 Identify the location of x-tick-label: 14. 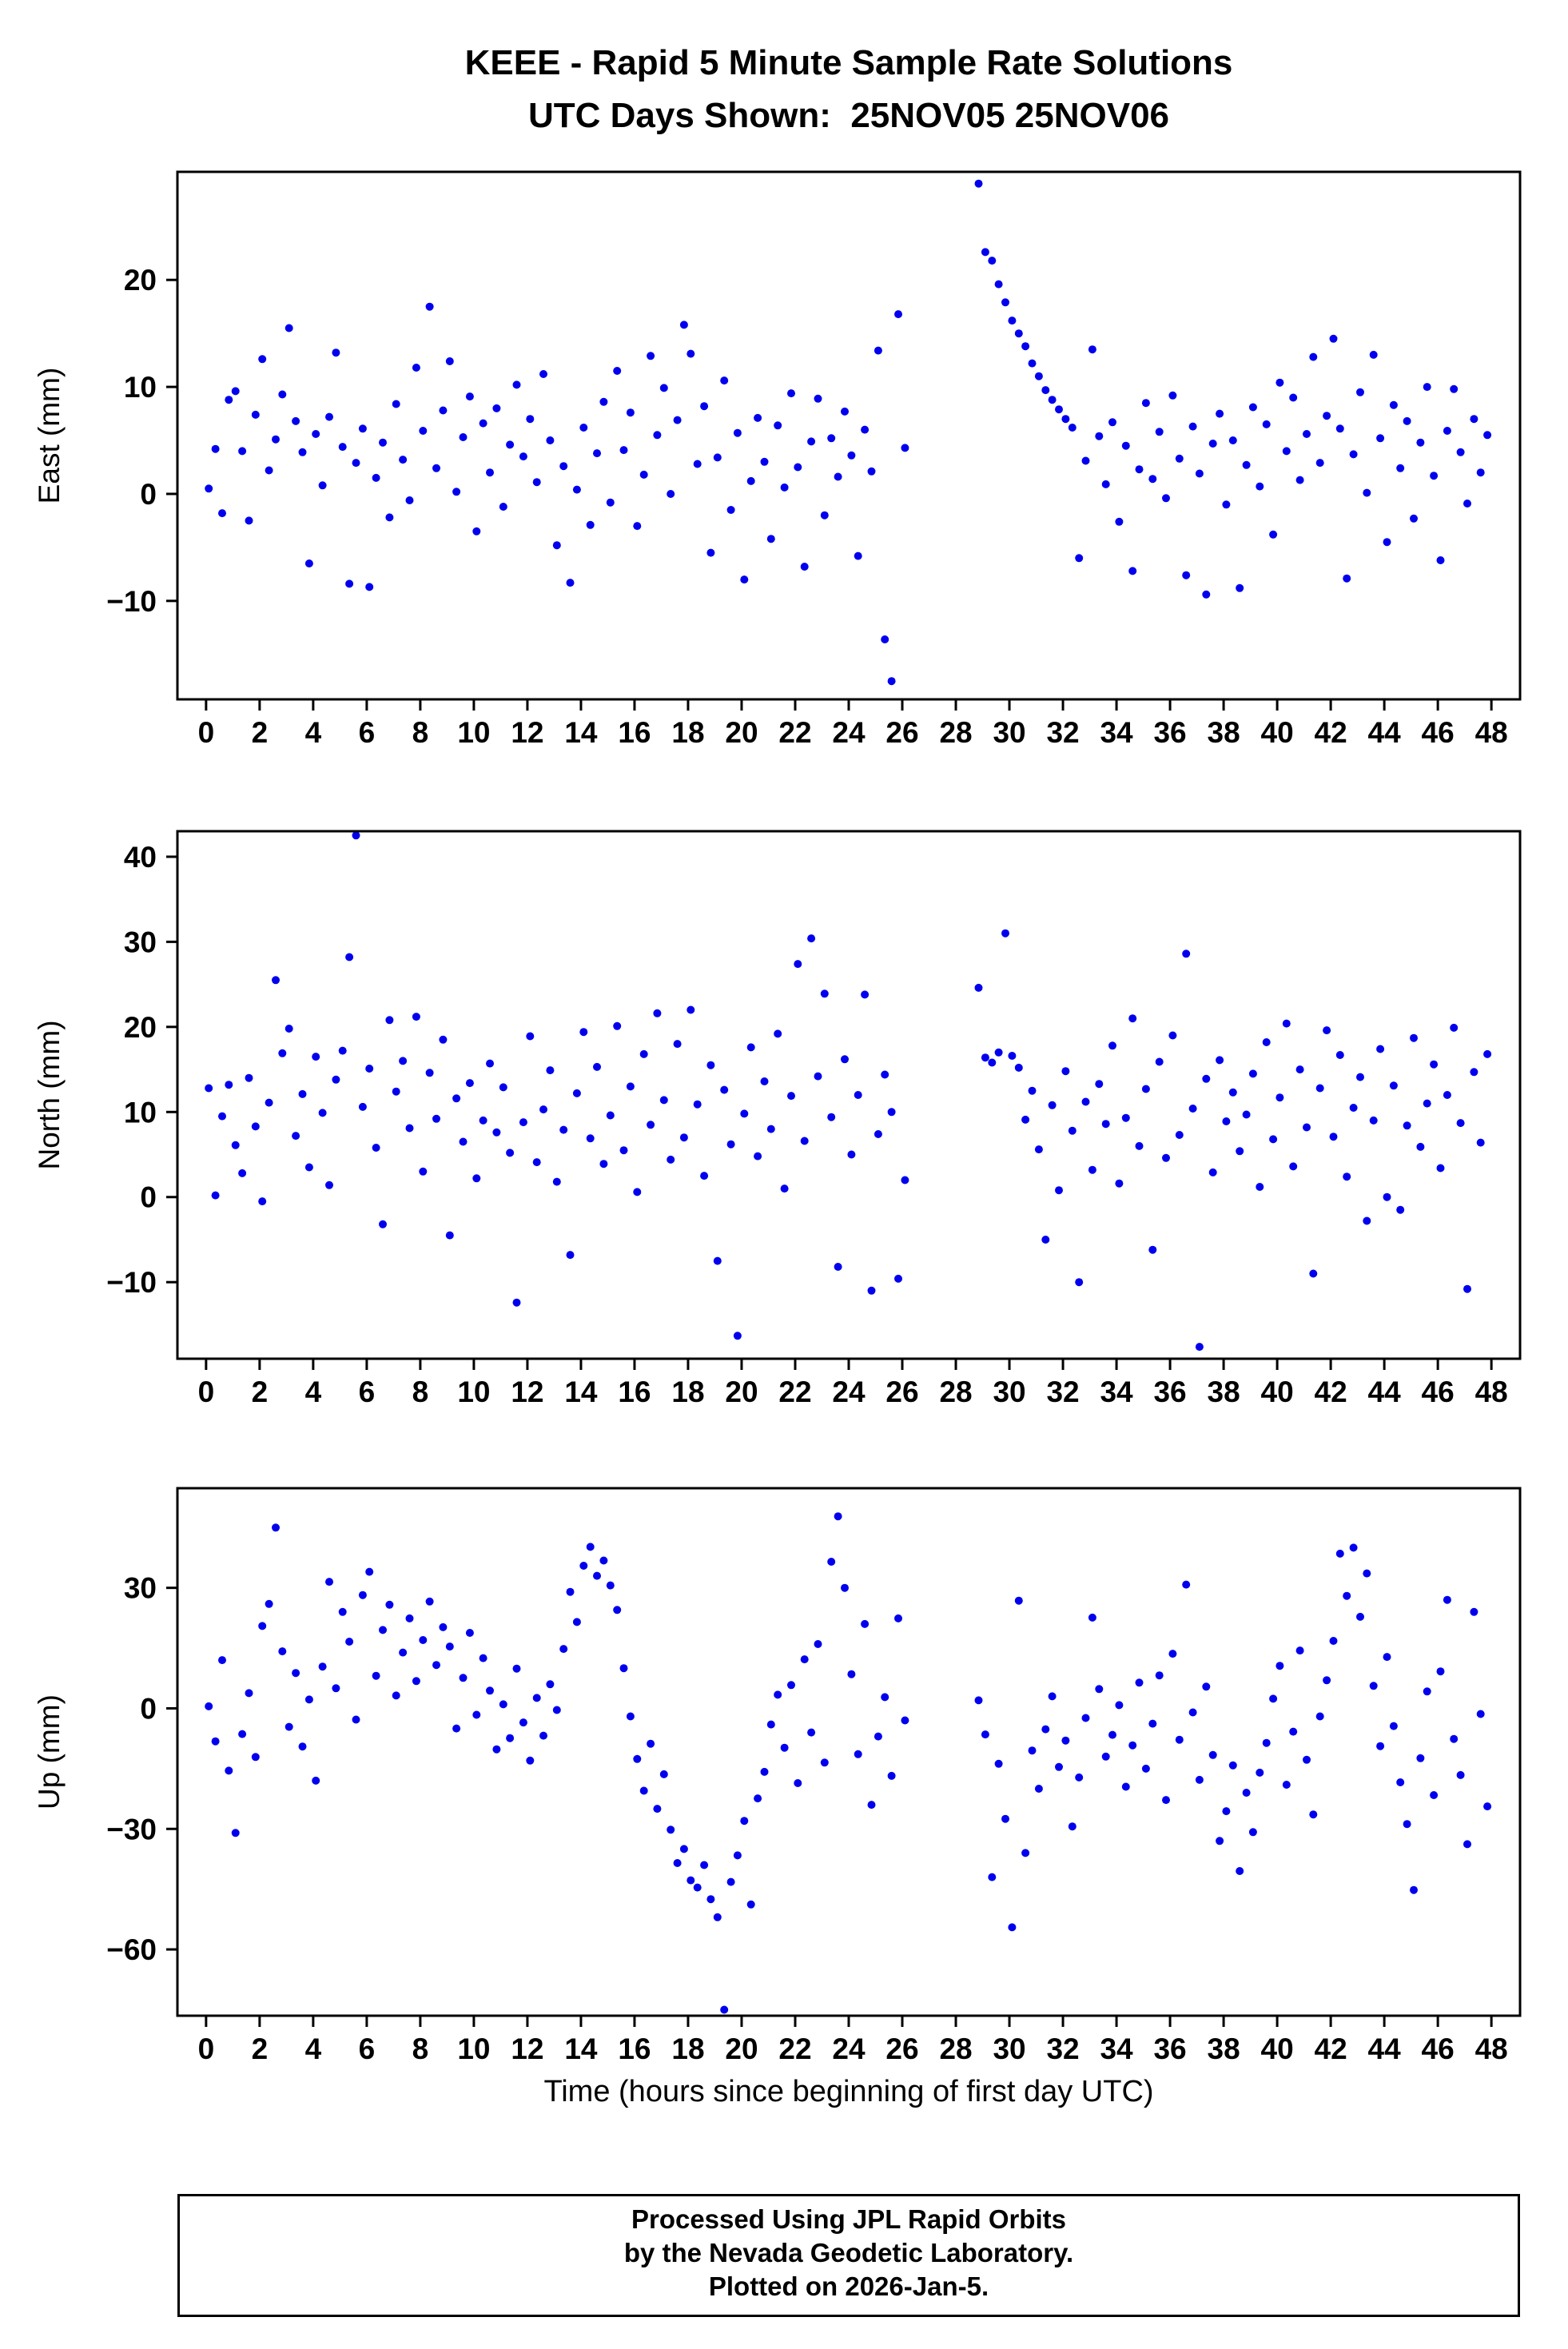
(581, 1392).